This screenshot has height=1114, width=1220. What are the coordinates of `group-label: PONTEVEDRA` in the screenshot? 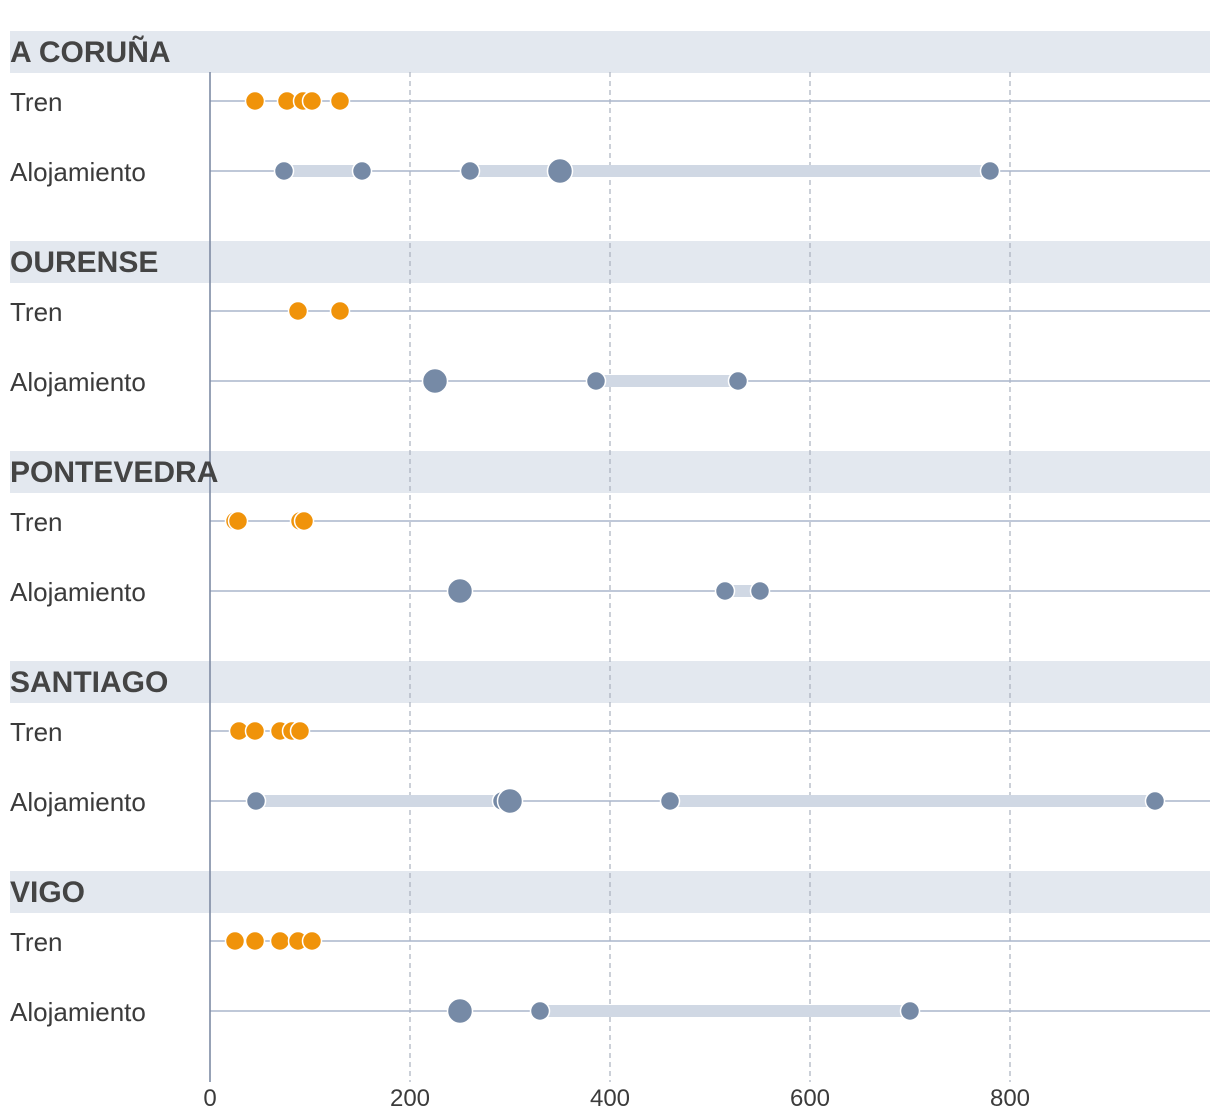 It's located at (114, 472).